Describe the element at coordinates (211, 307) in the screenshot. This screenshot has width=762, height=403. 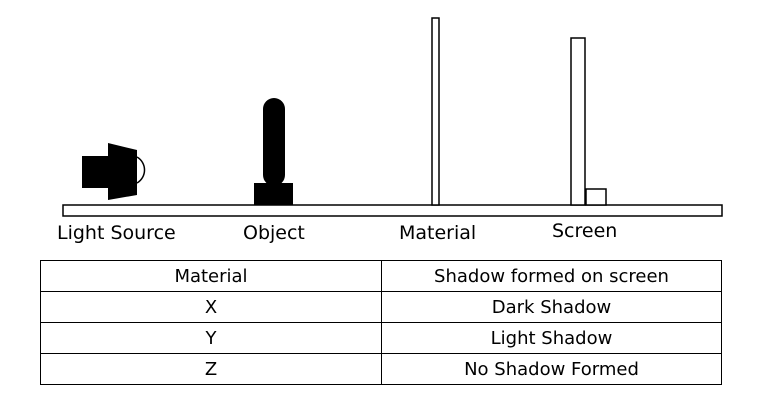
I see `cell-material: X` at that location.